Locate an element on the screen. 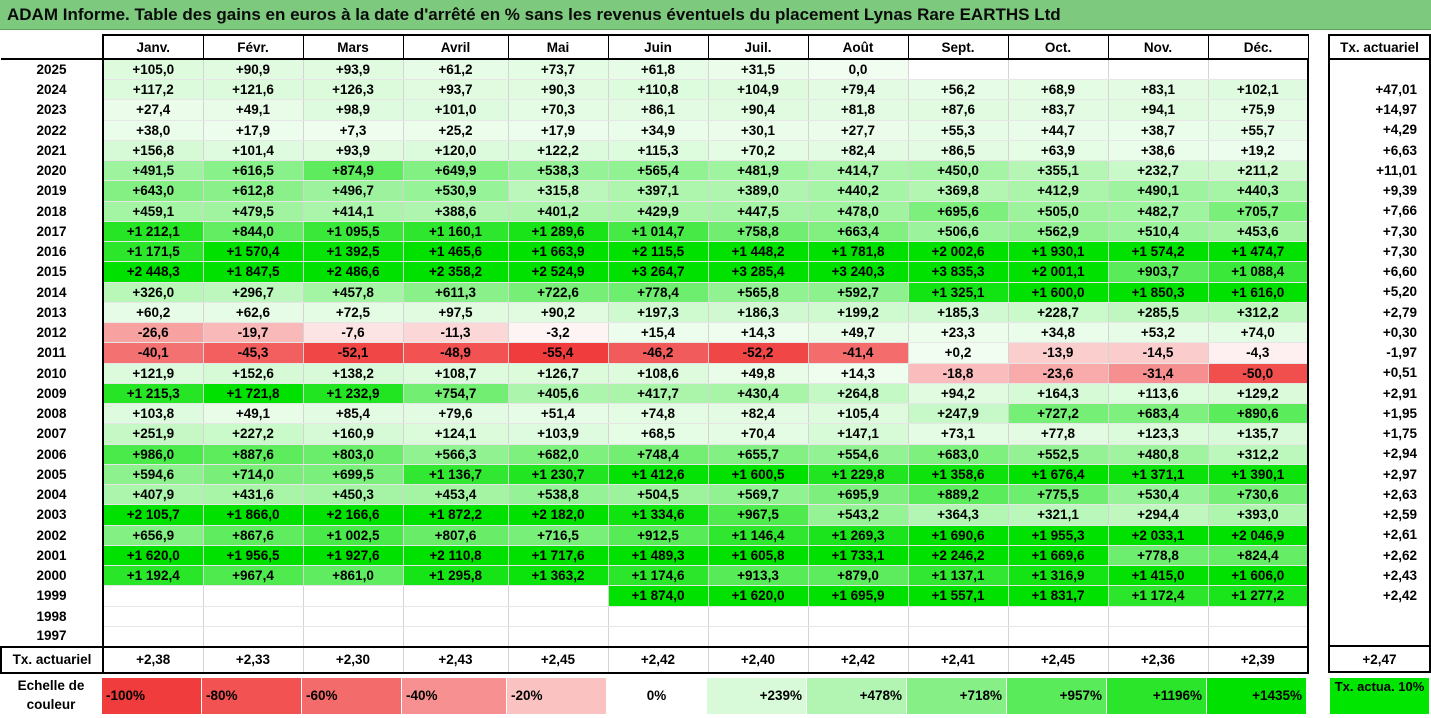 The width and height of the screenshot is (1431, 718). gain-cell: +397,1 is located at coordinates (658, 191).